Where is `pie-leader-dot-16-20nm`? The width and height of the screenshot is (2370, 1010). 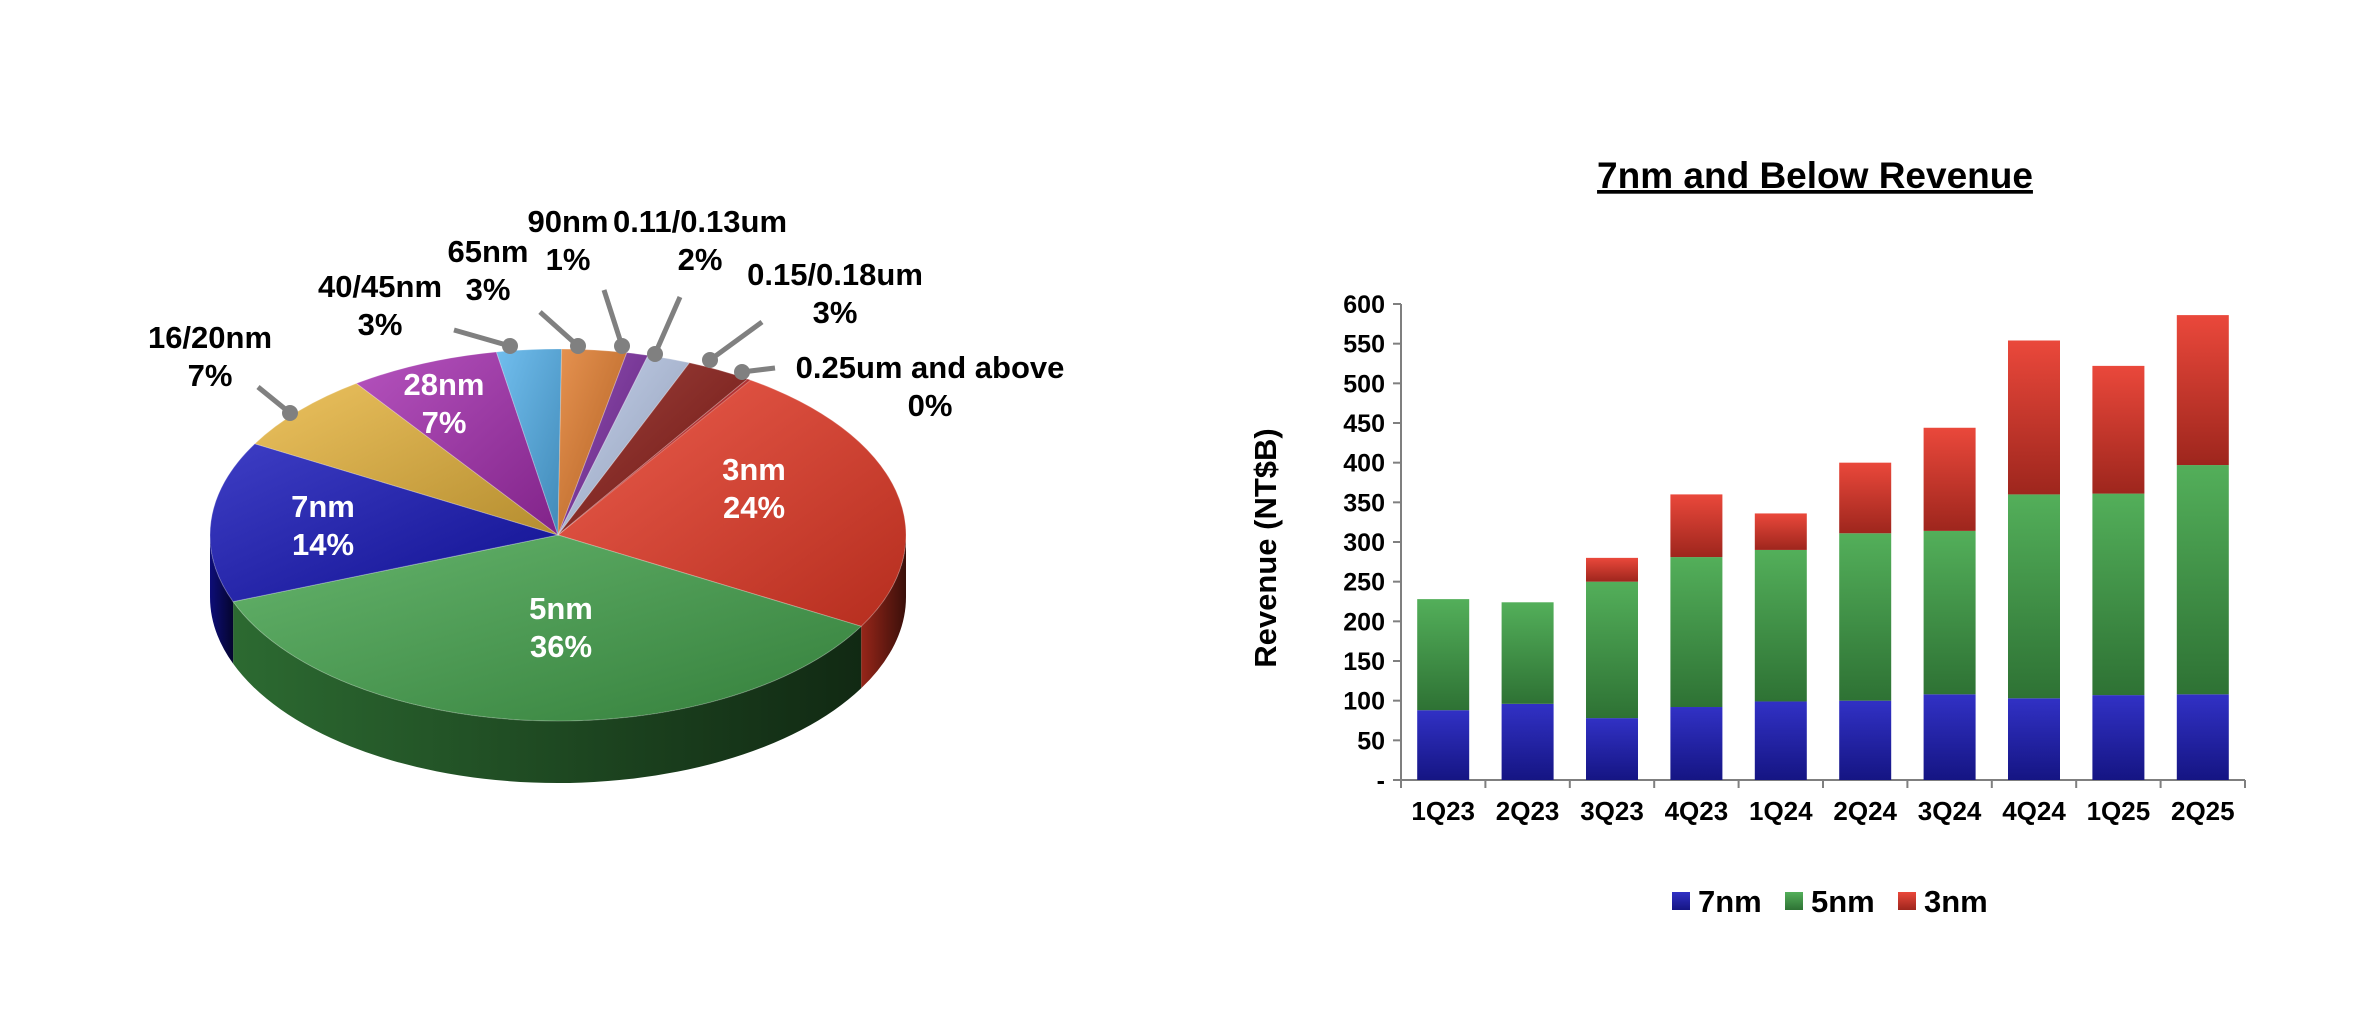
pie-leader-dot-16-20nm is located at coordinates (290, 413).